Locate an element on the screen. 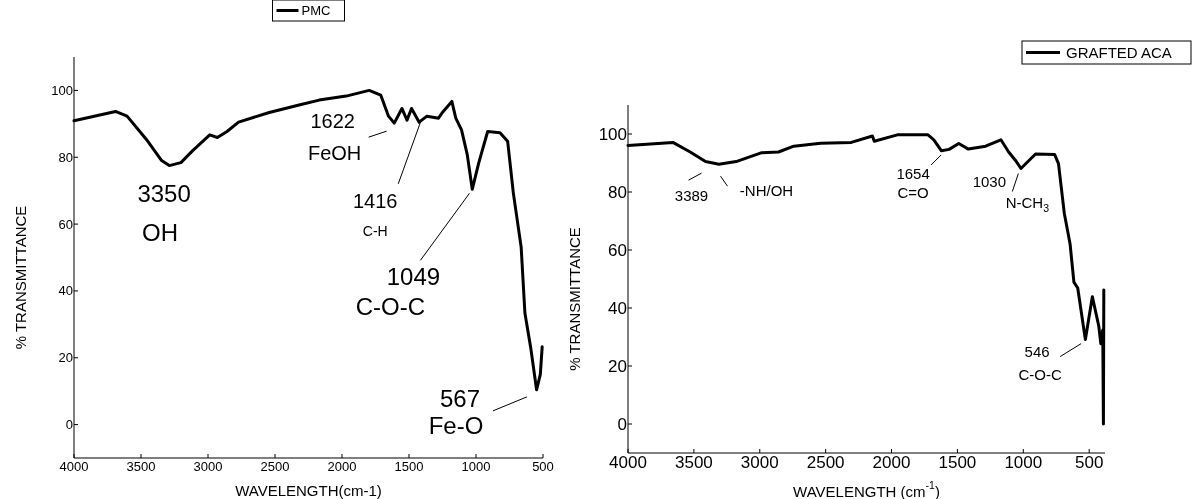 This screenshot has width=1192, height=499. annotation: 567 is located at coordinates (460, 398).